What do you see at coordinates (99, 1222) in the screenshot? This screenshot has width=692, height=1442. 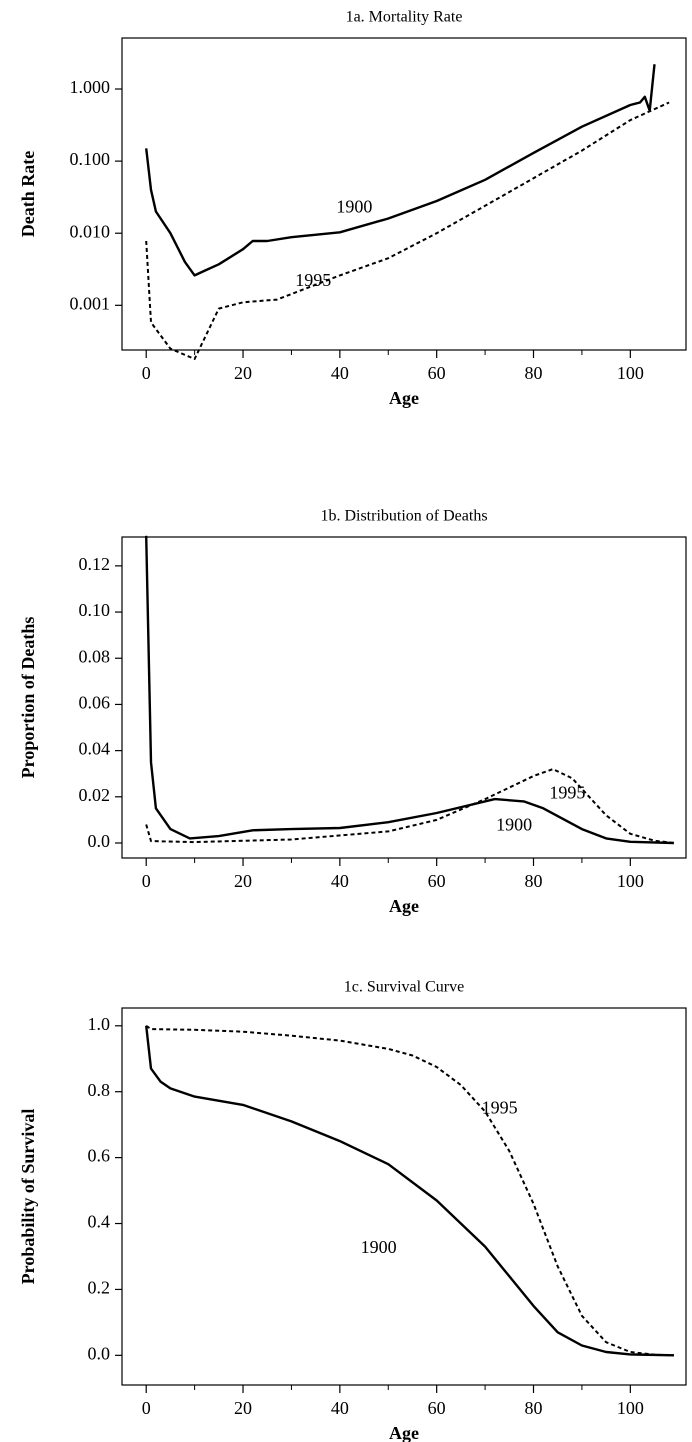 I see `y-tick-label: 0.4` at bounding box center [99, 1222].